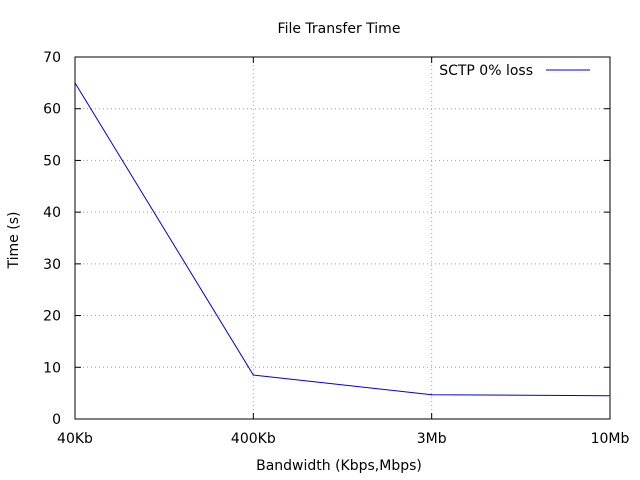 This screenshot has height=480, width=640. Describe the element at coordinates (52, 161) in the screenshot. I see `y-tick-label: 50` at that location.